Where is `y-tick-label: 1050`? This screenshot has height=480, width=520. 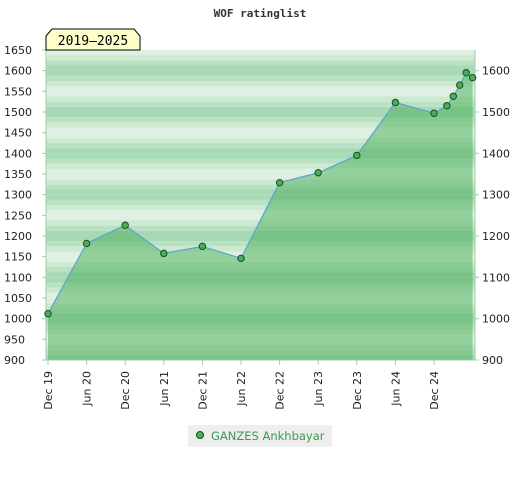 y-tick-label: 1050 is located at coordinates (18, 298).